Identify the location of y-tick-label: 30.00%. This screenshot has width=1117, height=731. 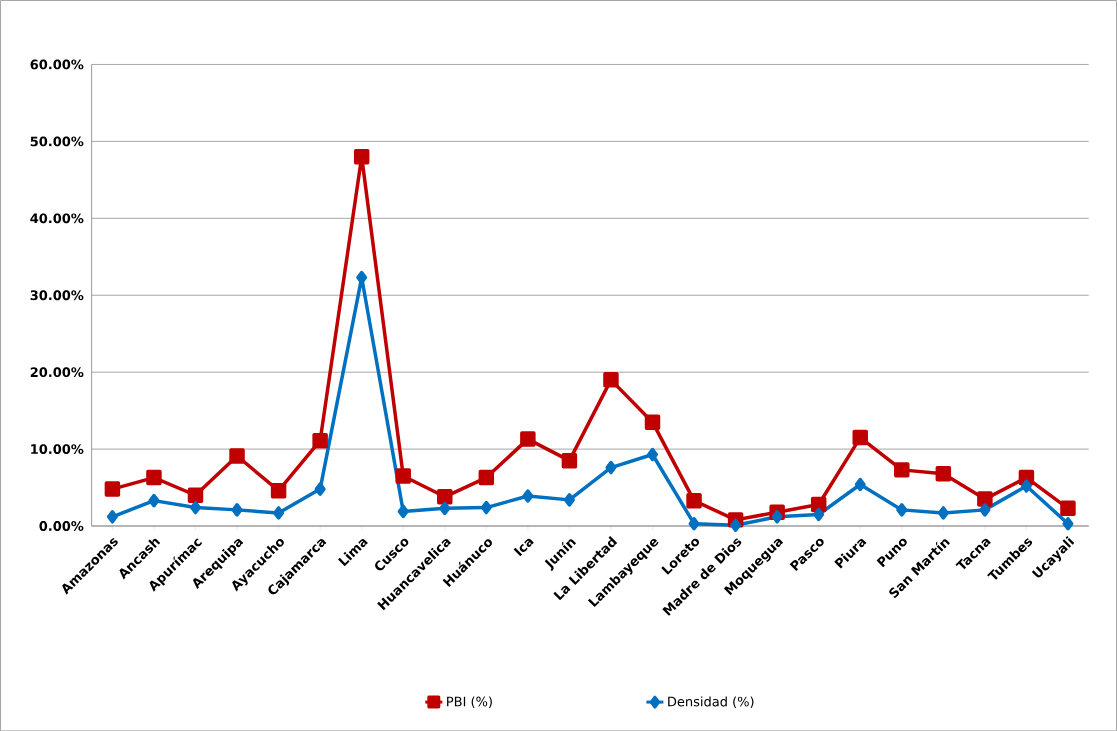
(57, 295).